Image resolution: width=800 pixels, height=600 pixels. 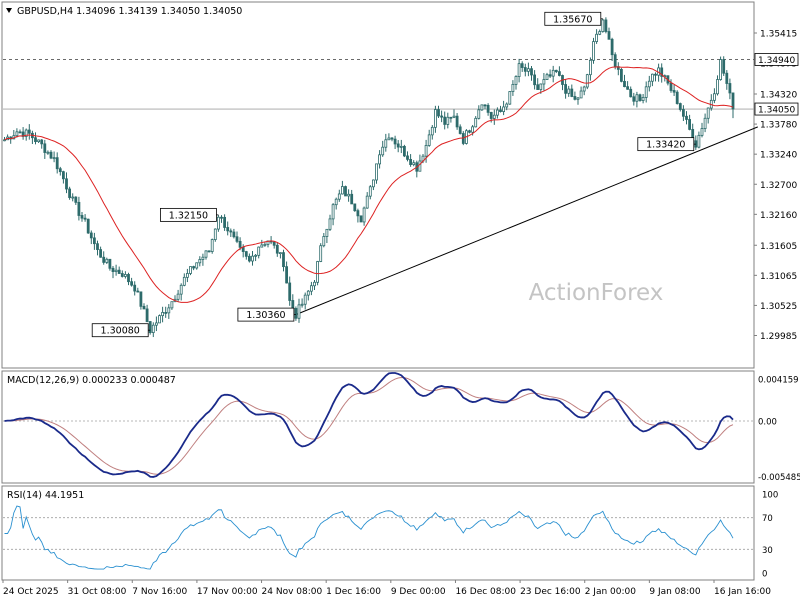 I want to click on x-tick-label: 24 Nov 08:00, so click(x=292, y=592).